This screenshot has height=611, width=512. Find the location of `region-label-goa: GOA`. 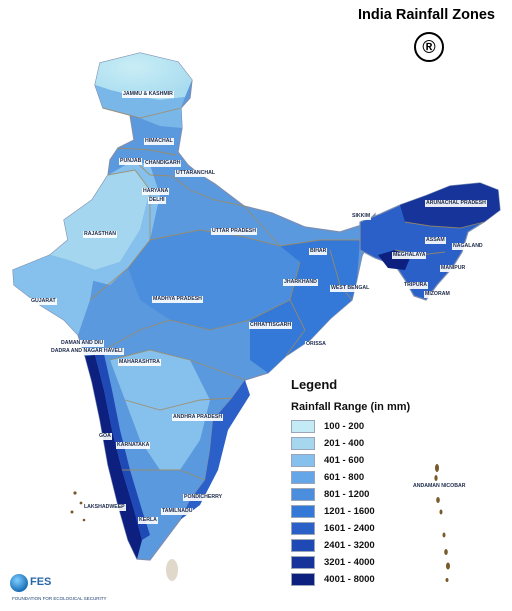

region-label-goa: GOA is located at coordinates (105, 436).